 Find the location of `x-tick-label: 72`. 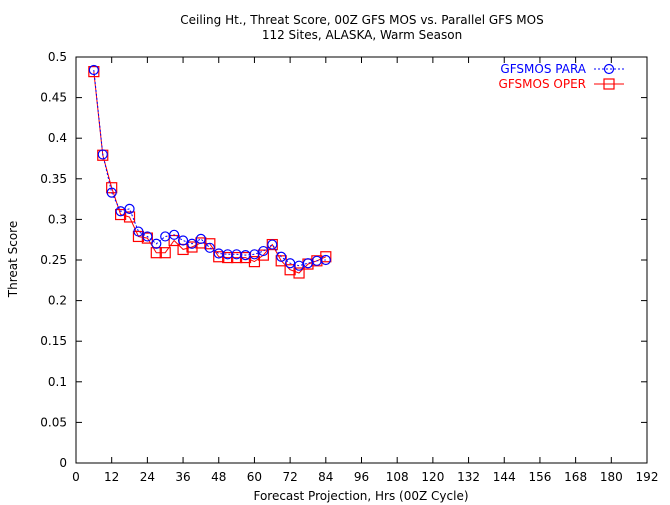

x-tick-label: 72 is located at coordinates (289, 477).